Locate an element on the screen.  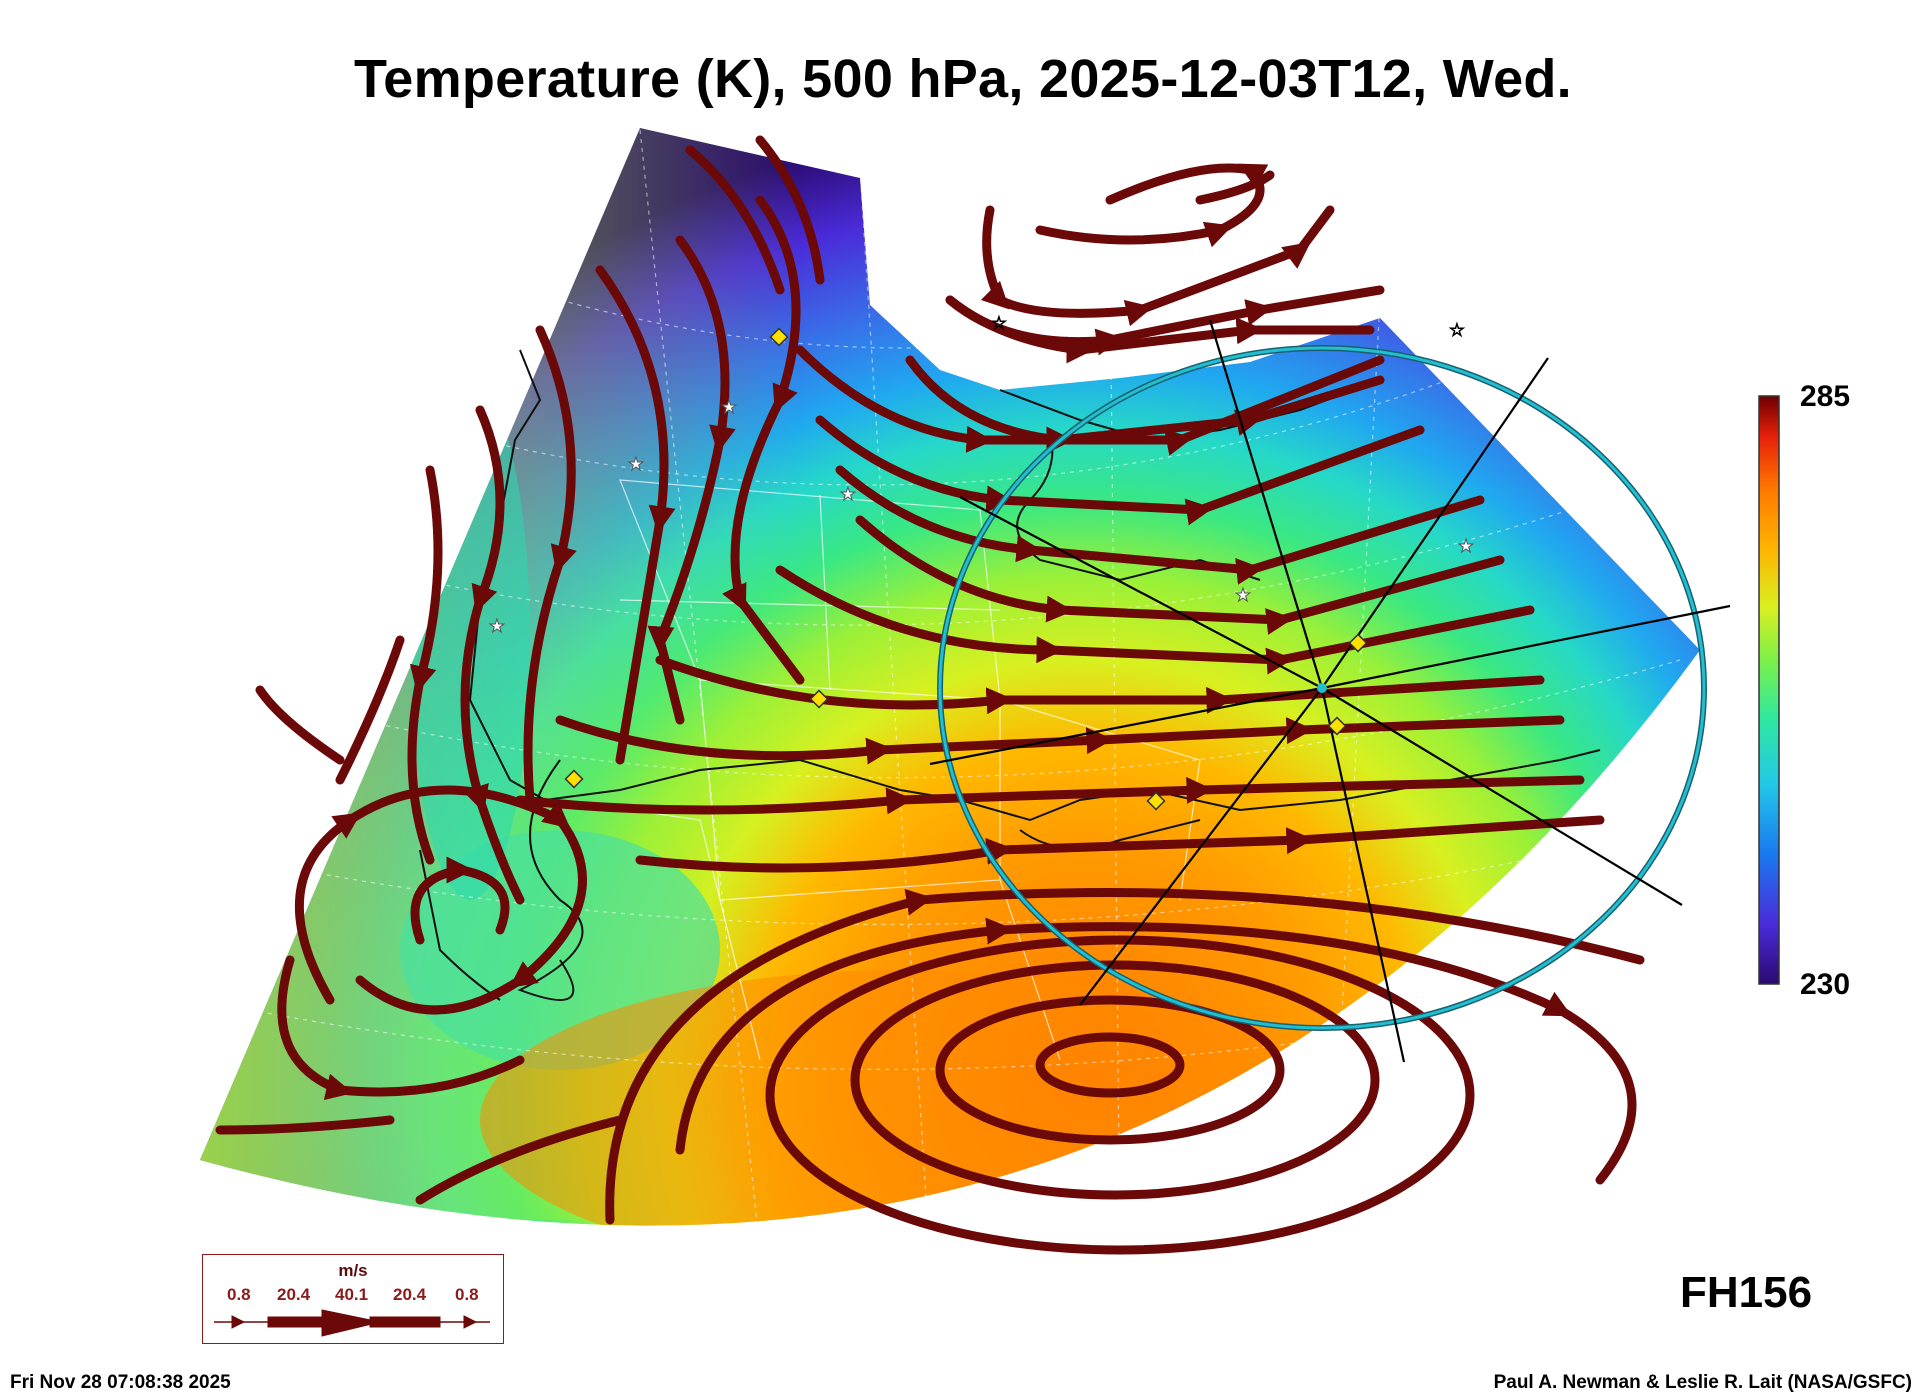
wind-legend-unit: m/s is located at coordinates (353, 1270).